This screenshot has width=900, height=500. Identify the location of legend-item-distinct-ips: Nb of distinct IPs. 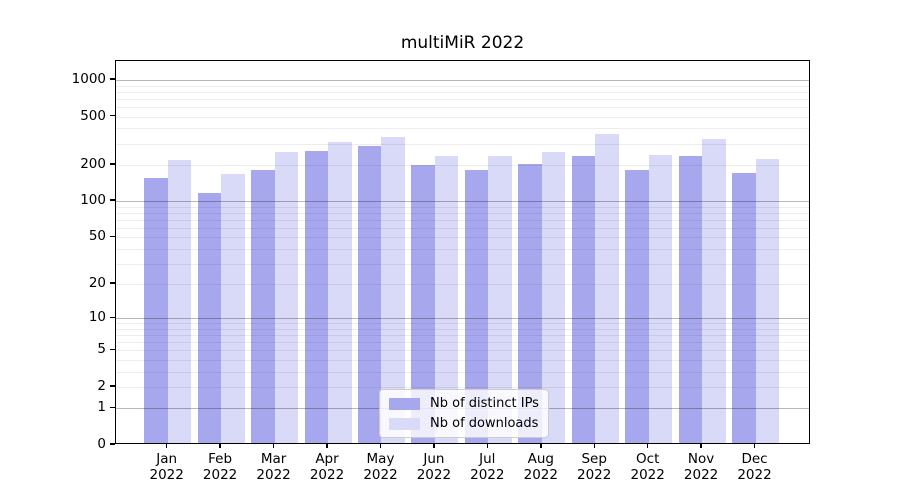
(464, 403).